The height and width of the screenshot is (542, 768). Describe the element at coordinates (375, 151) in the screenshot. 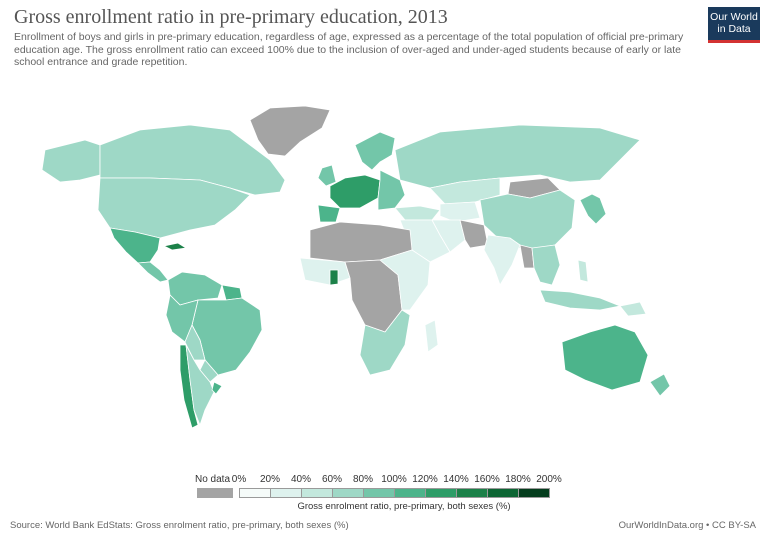

I see `region-scandinavia` at that location.